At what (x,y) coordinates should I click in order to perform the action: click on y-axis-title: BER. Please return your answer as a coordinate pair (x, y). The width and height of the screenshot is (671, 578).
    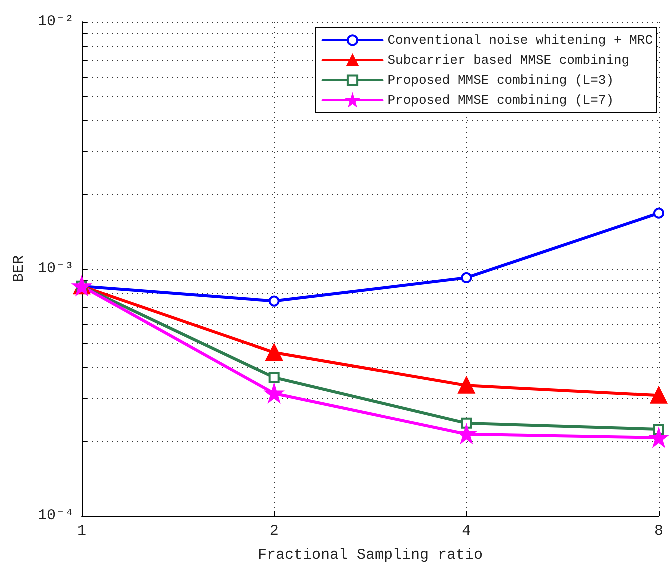
    Looking at the image, I should click on (19, 269).